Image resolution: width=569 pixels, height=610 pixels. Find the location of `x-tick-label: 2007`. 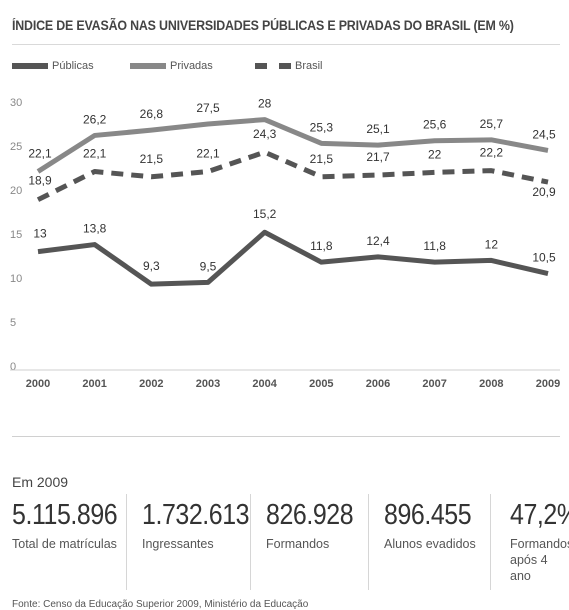

x-tick-label: 2007 is located at coordinates (434, 384).